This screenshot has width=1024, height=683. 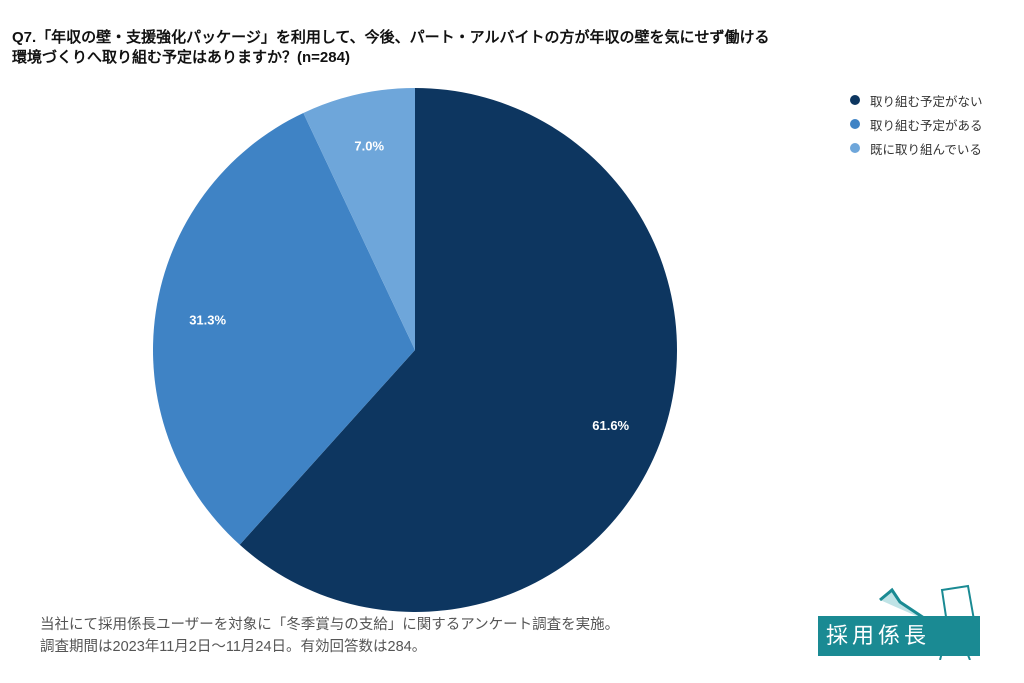 I want to click on legend-item: 取り組む予定がない, so click(x=916, y=100).